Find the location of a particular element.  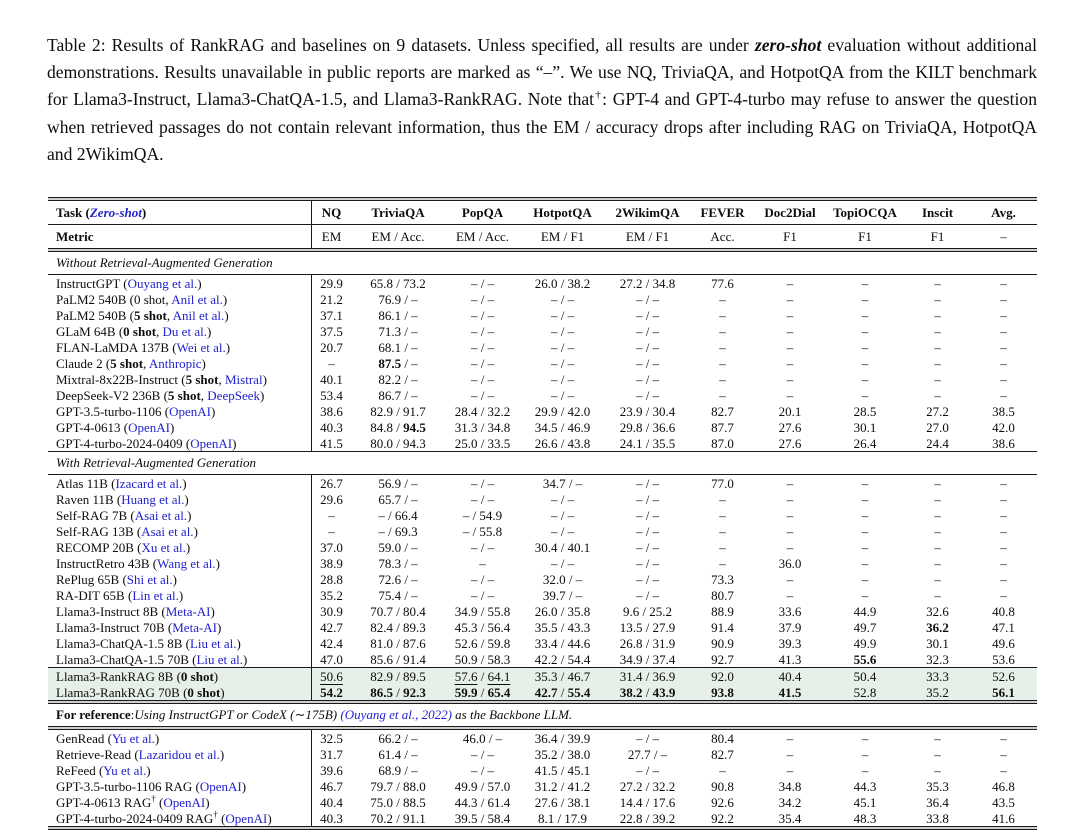

citation-link: Ouyang et al. is located at coordinates (162, 283).